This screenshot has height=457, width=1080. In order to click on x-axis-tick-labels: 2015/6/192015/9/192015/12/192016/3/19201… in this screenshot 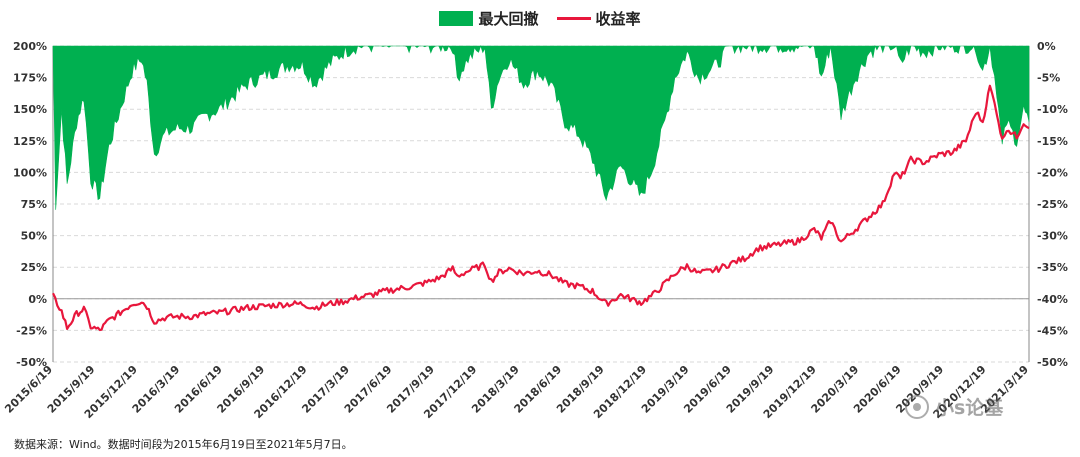, I will do `click(516, 392)`.